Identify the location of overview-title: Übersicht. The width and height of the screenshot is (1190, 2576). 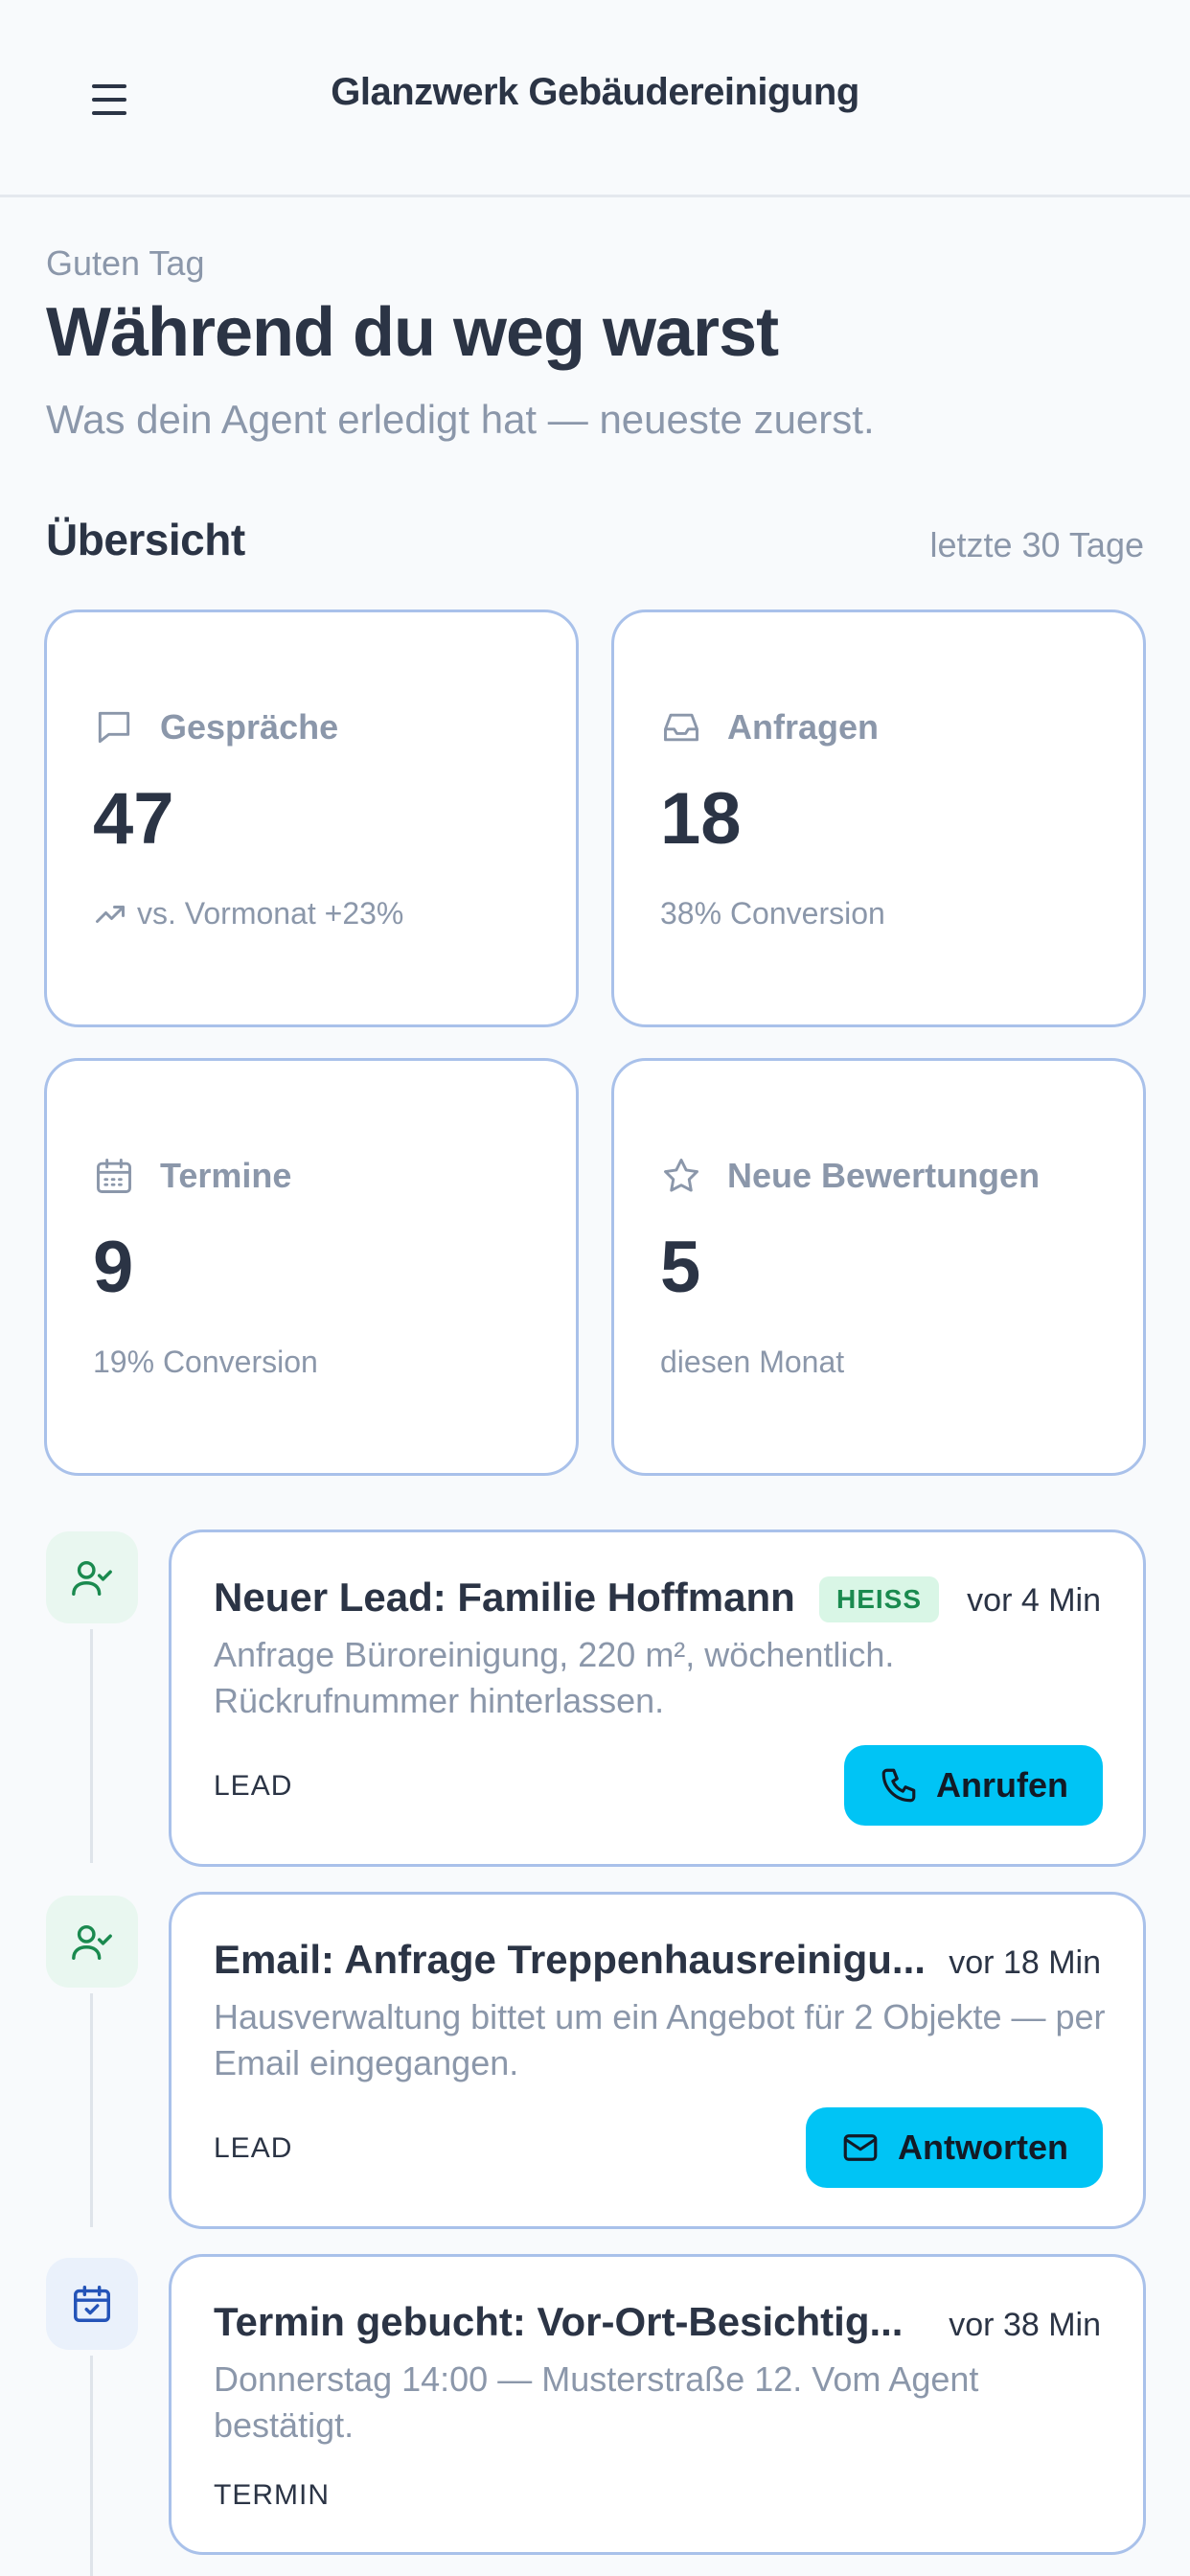
(146, 539).